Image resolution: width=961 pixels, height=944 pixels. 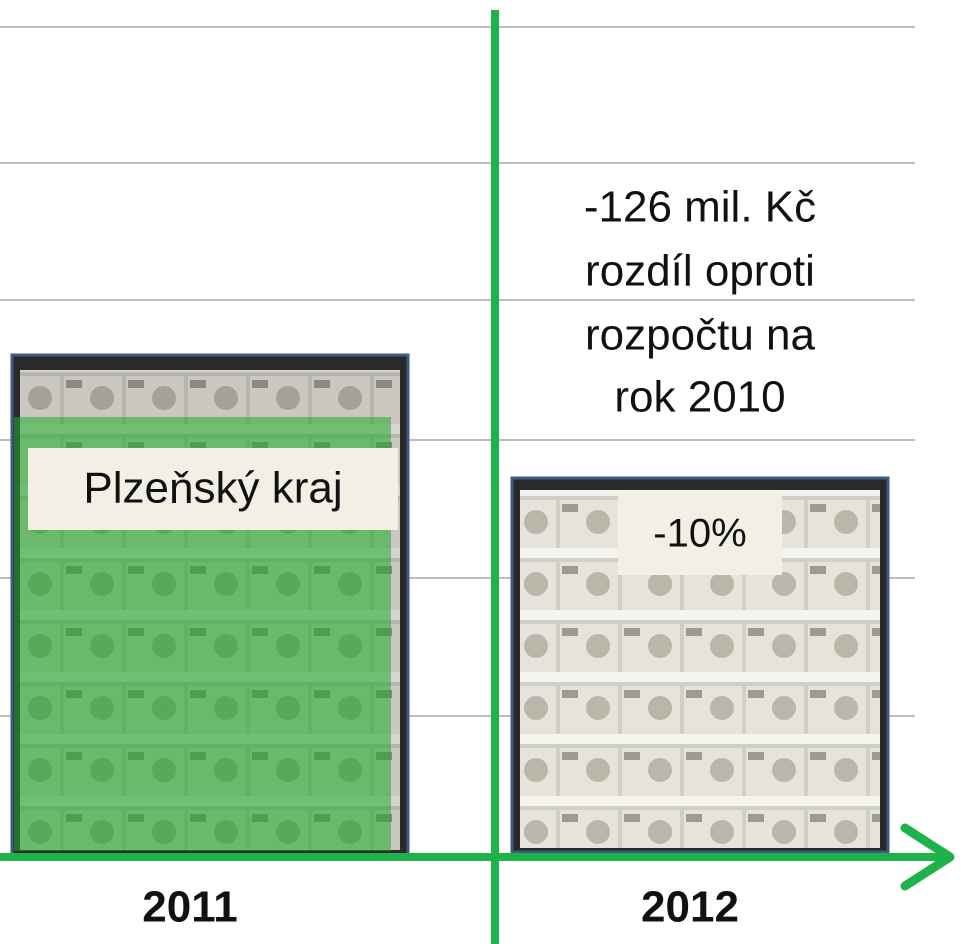 I want to click on year-label: 2011, so click(x=189, y=907).